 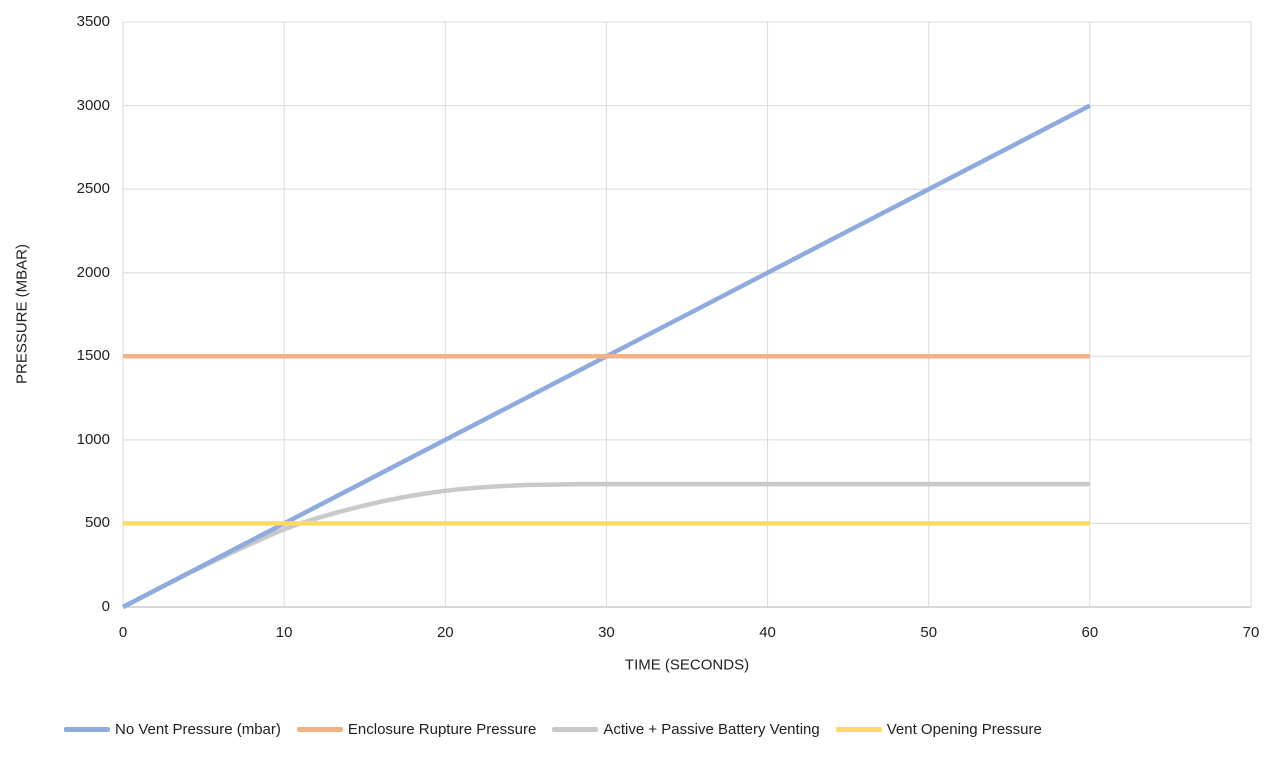 I want to click on x-tick-label: 10, so click(x=284, y=632).